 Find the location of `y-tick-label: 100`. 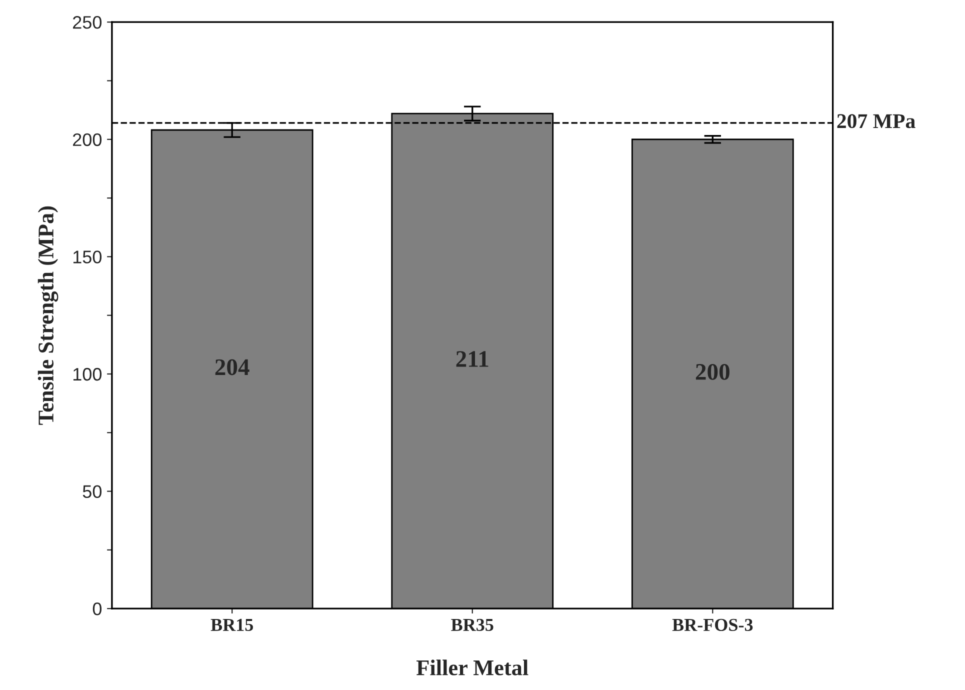

y-tick-label: 100 is located at coordinates (87, 374).